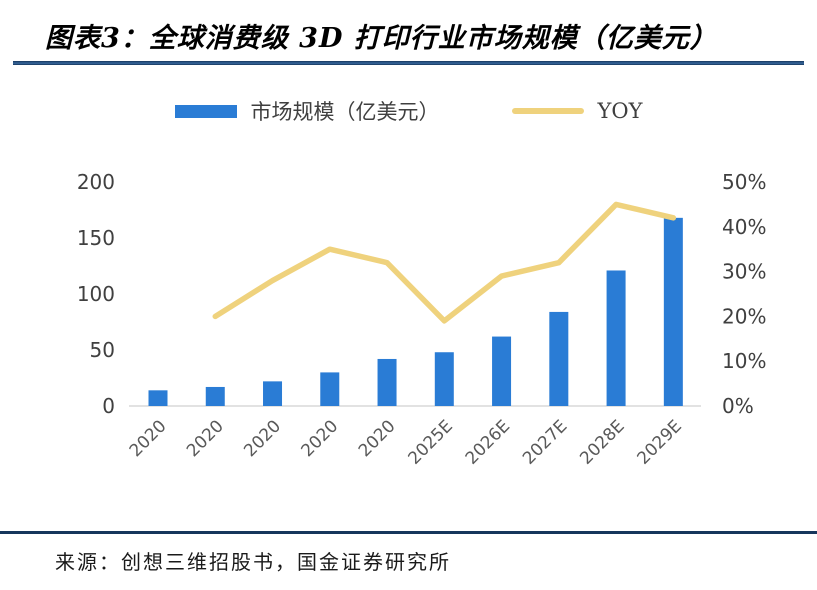  Describe the element at coordinates (547, 111) in the screenshot. I see `line-series-swatch` at that location.